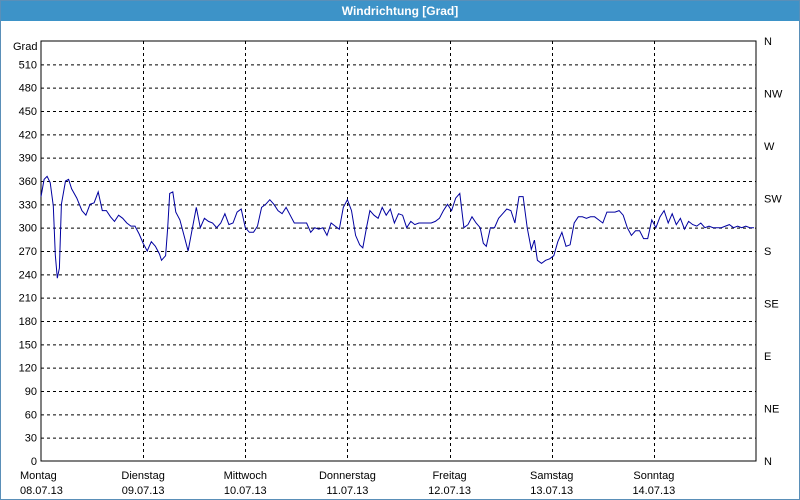 Image resolution: width=800 pixels, height=500 pixels. Describe the element at coordinates (25, 47) in the screenshot. I see `y-axis-label: Grad` at that location.